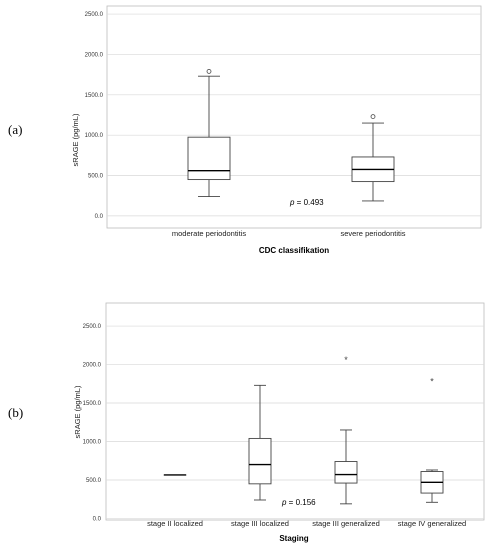  What do you see at coordinates (346, 523) in the screenshot?
I see `x-category-label: stage III generalized` at bounding box center [346, 523].